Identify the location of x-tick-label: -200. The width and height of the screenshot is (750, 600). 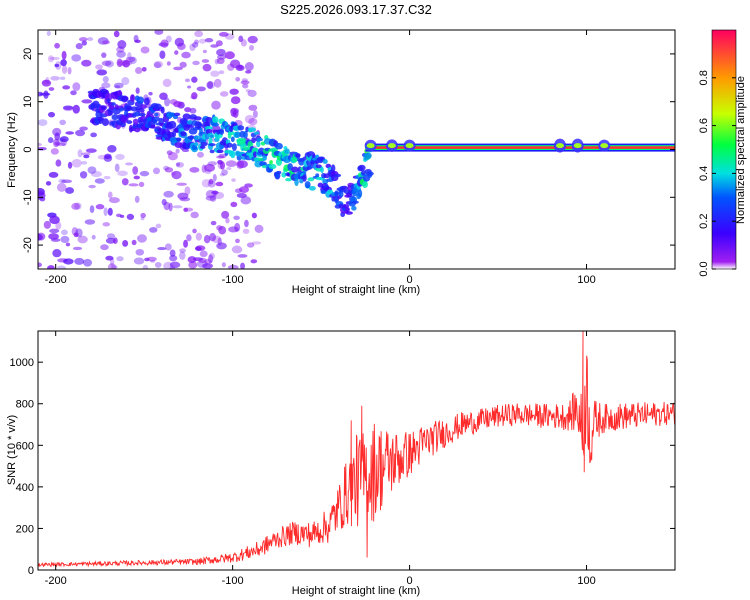
(56, 280).